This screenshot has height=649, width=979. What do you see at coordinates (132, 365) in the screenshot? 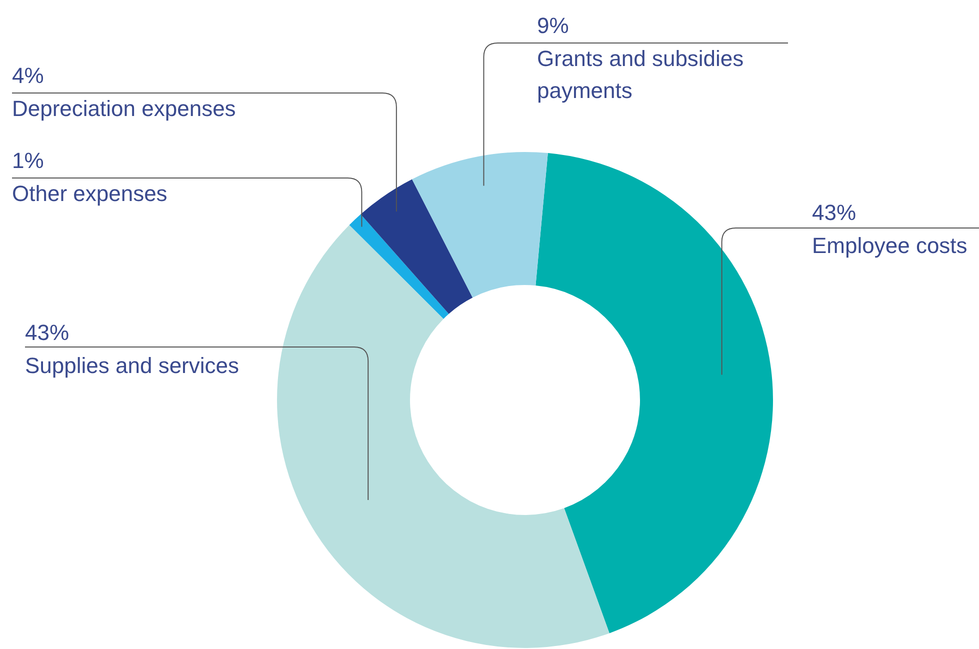
I see `slice-label: Supplies and services` at bounding box center [132, 365].